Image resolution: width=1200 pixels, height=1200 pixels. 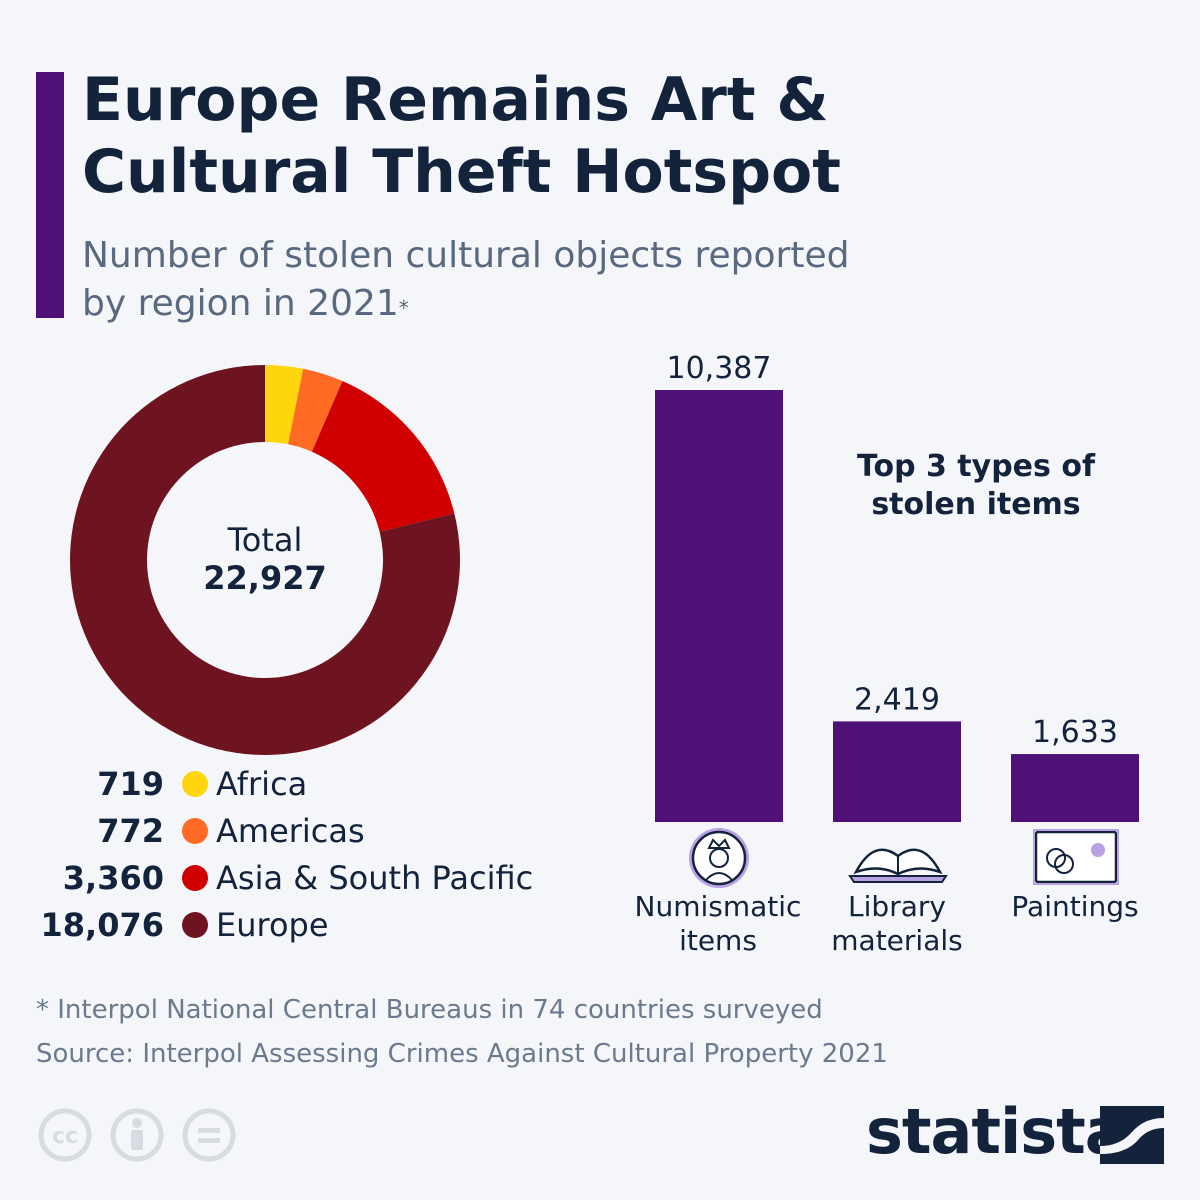 What do you see at coordinates (130, 831) in the screenshot?
I see `legend-value-americas: 772` at bounding box center [130, 831].